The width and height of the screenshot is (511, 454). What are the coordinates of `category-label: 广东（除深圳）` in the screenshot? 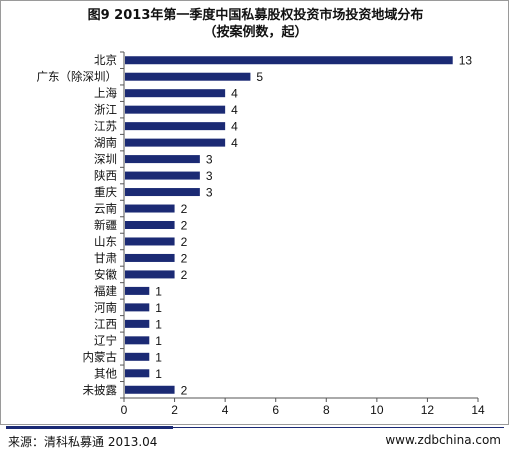 It's located at (77, 77).